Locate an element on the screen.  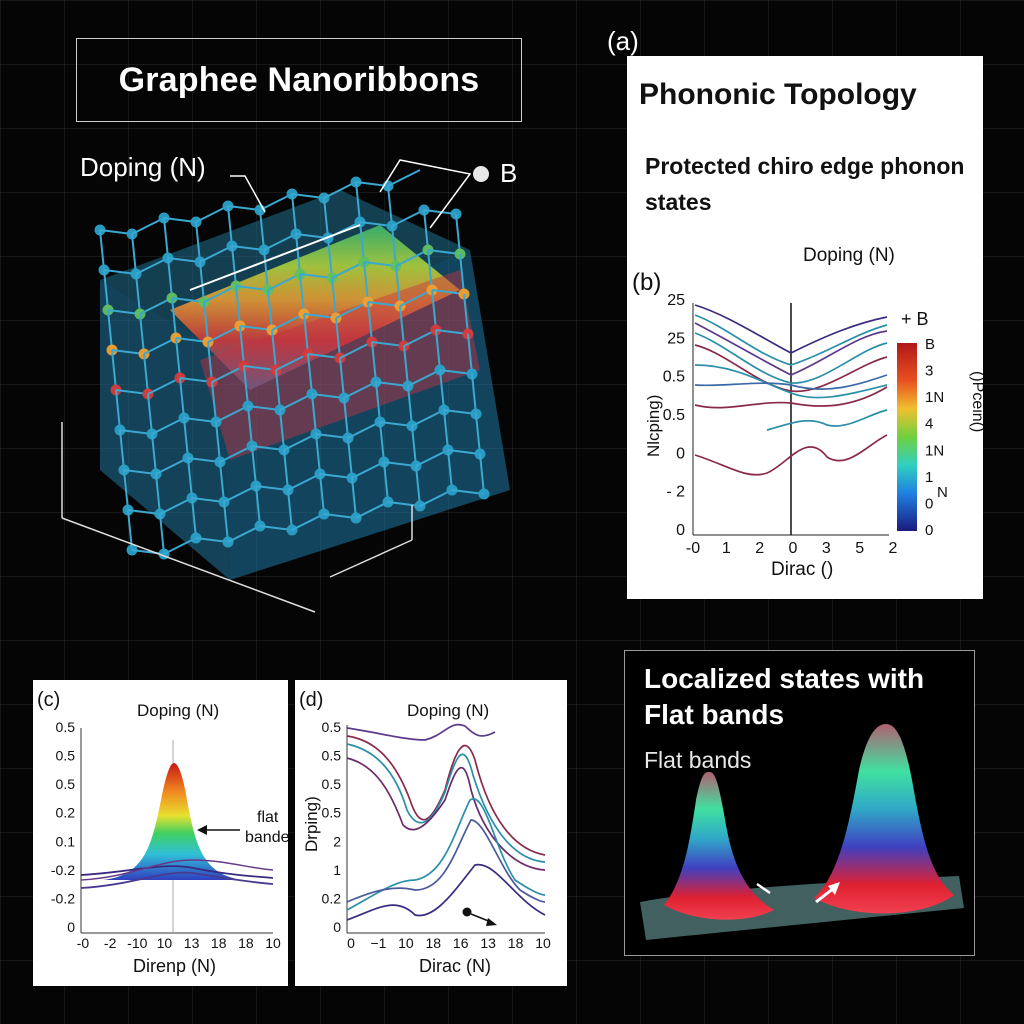
doping-label: Doping (N) is located at coordinates (143, 167).